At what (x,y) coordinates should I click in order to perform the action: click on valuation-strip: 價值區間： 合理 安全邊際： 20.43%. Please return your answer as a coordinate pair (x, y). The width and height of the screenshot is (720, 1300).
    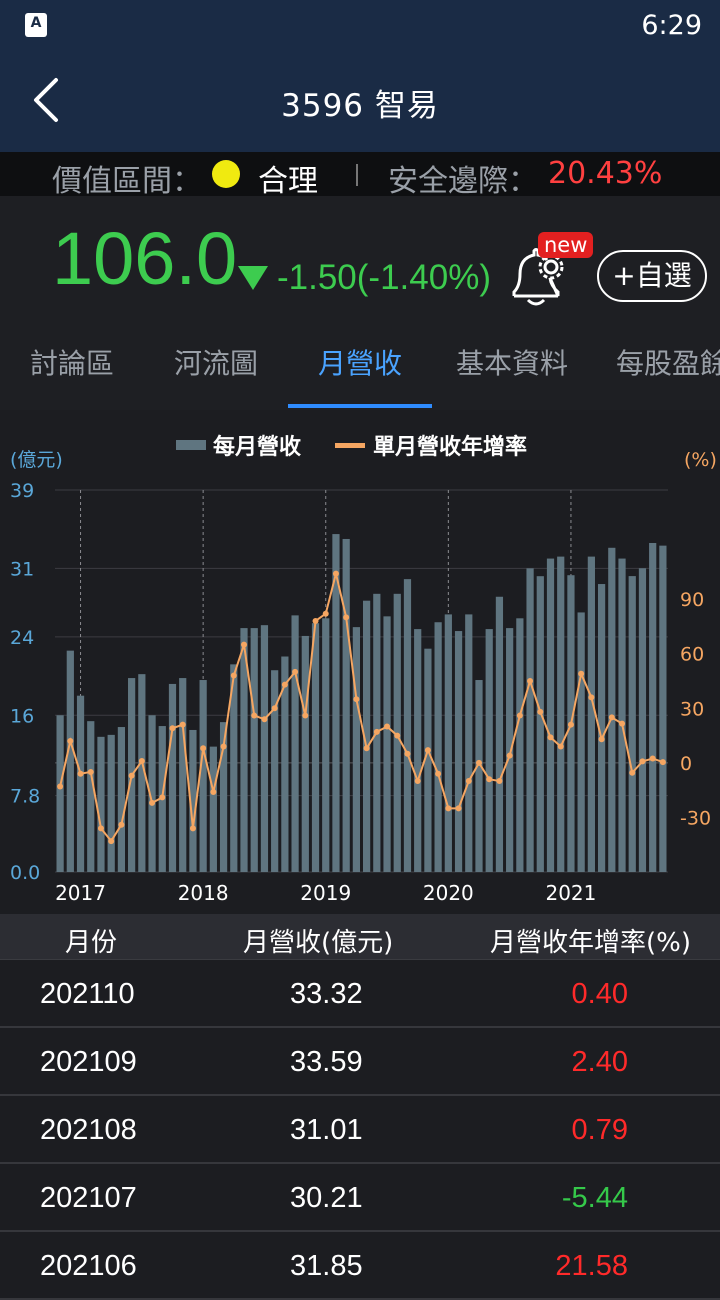
    Looking at the image, I should click on (360, 175).